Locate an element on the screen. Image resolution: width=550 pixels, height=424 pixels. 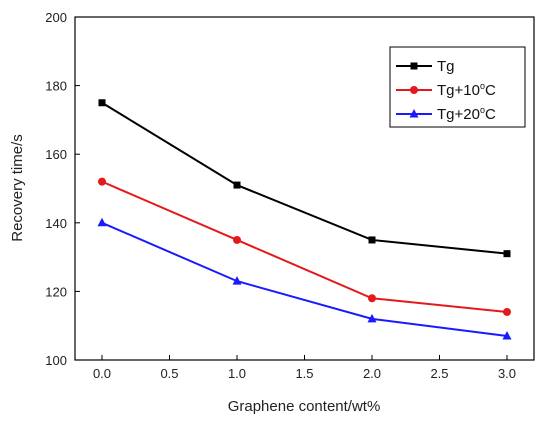
y-axis-label: Recovery time/s is located at coordinates (17, 188).